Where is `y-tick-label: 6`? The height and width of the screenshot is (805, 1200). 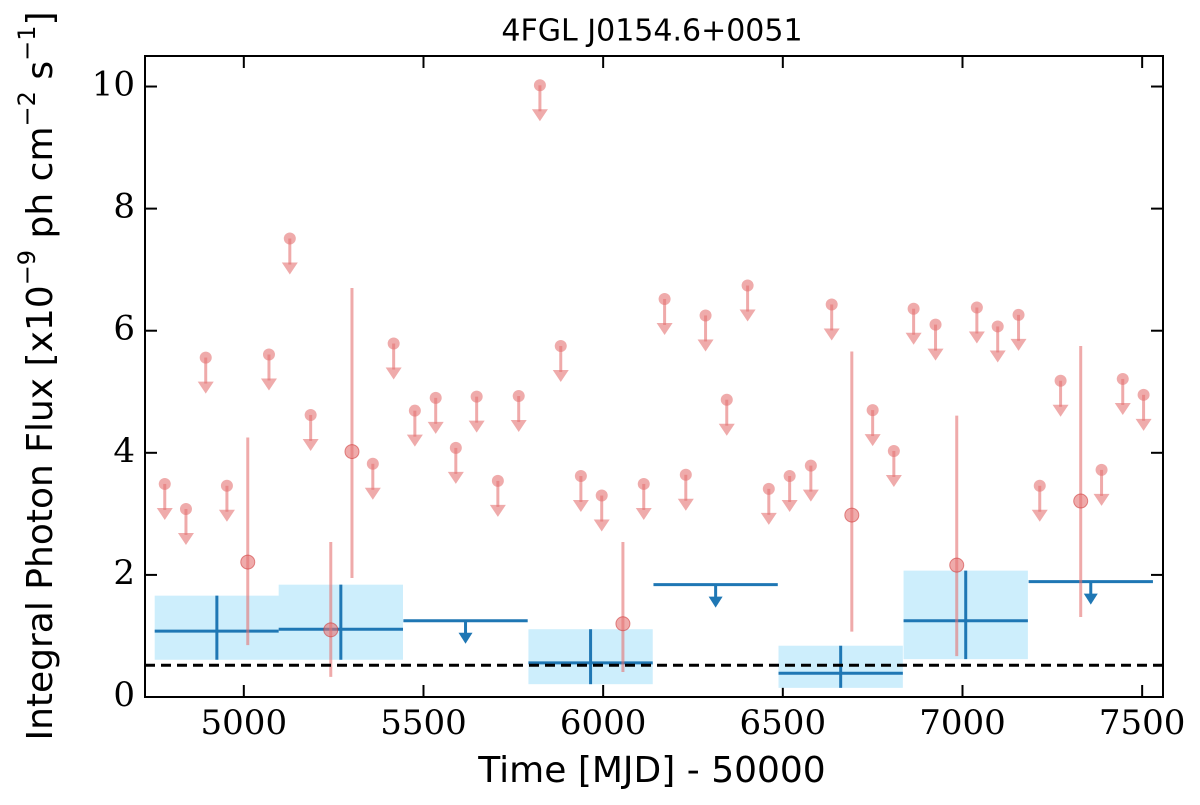 y-tick-label: 6 is located at coordinates (124, 329).